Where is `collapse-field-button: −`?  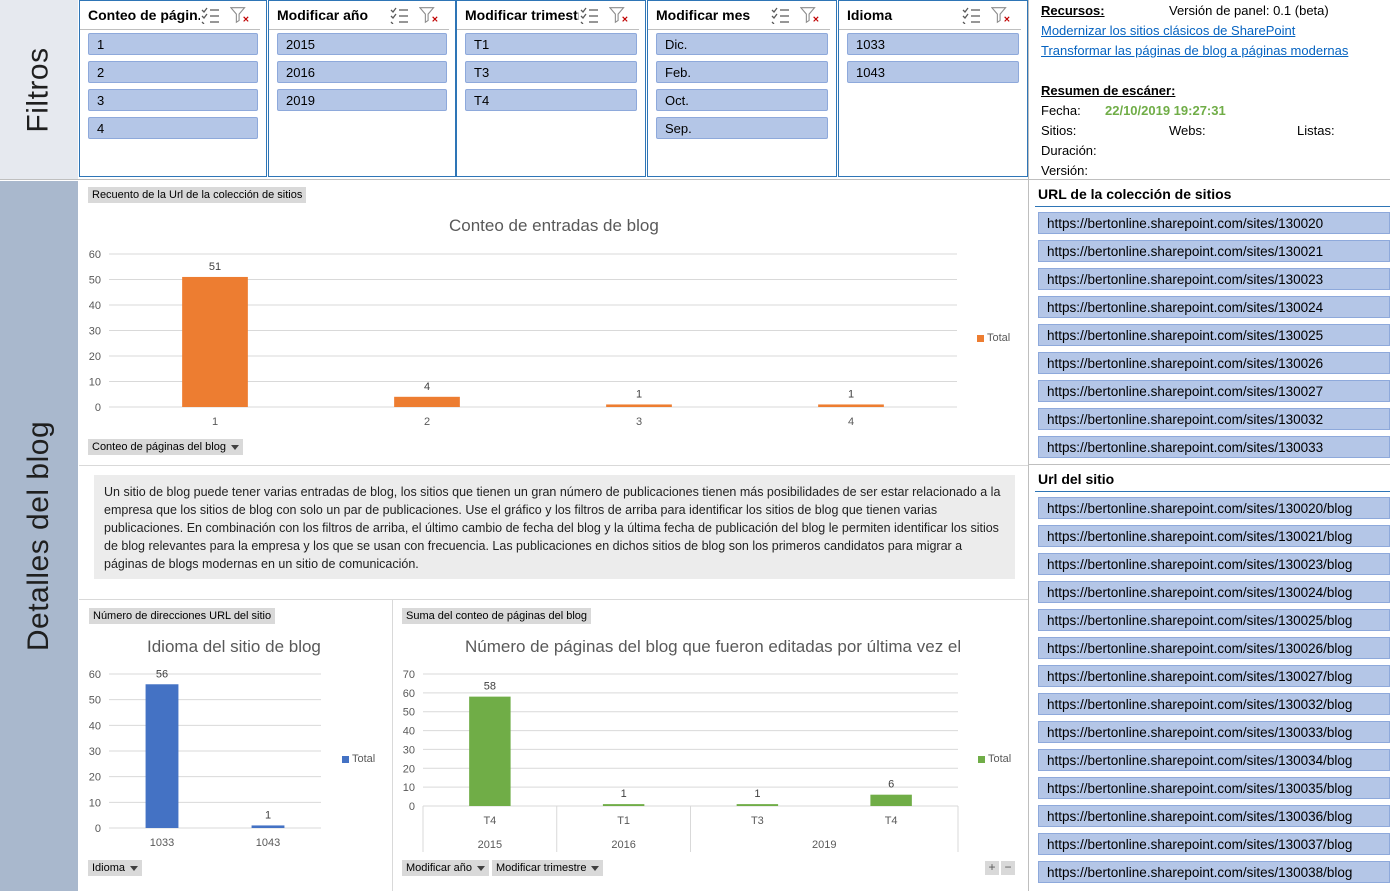 collapse-field-button: − is located at coordinates (1008, 868).